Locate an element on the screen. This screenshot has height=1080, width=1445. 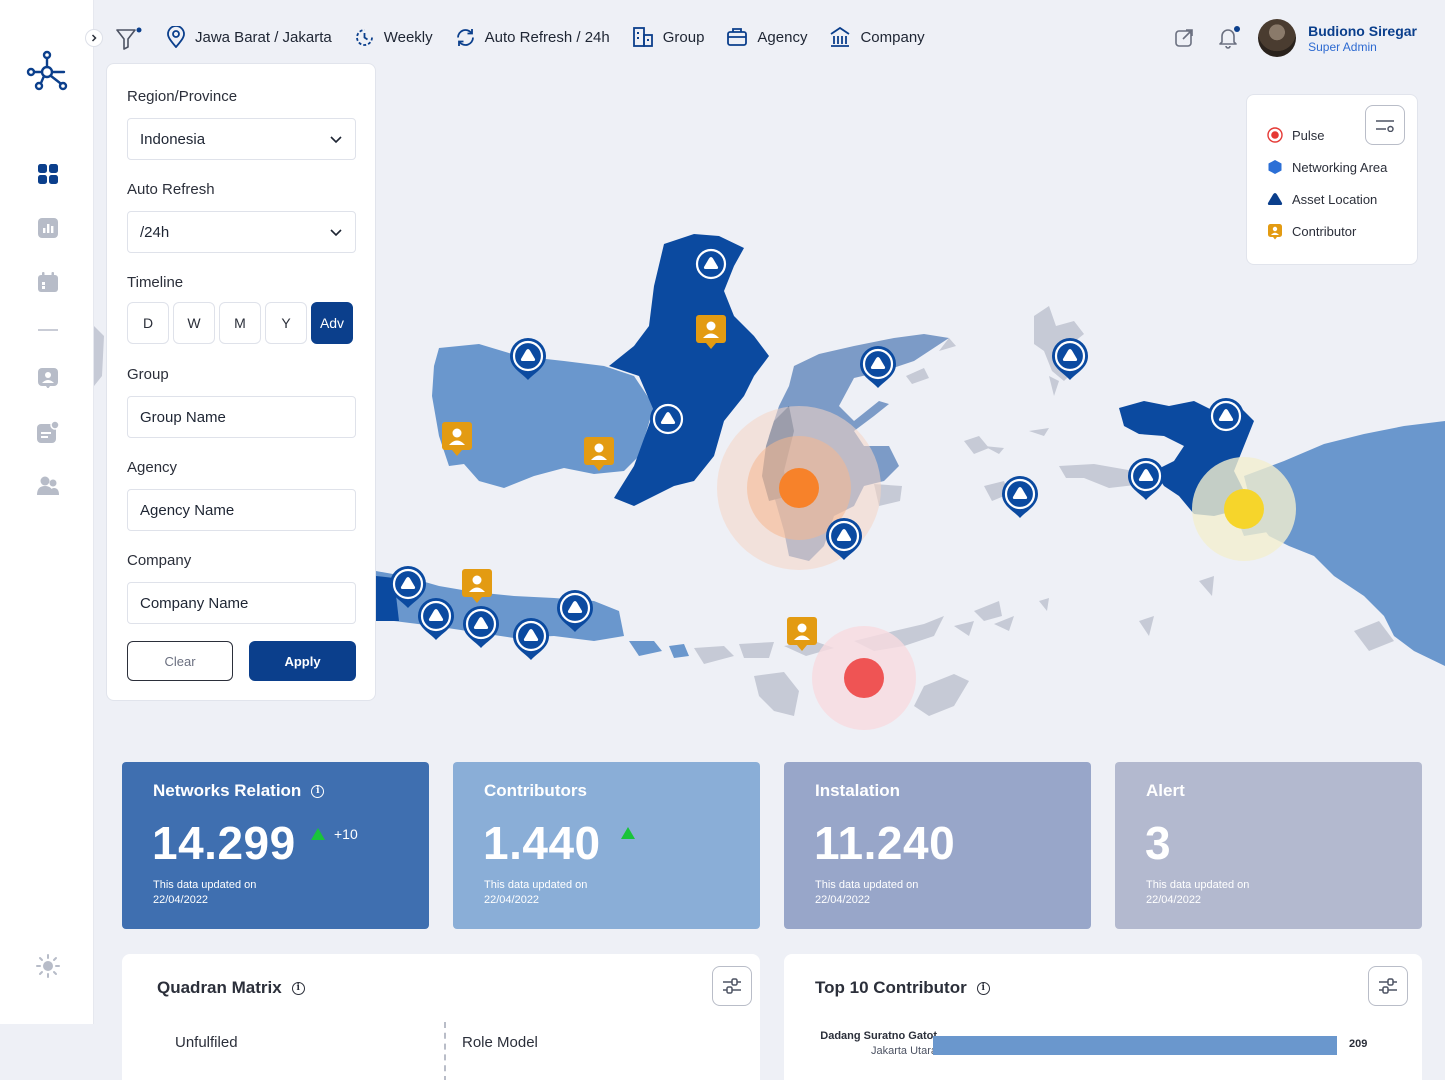
legend-label: Networking Area is located at coordinates (1340, 167).